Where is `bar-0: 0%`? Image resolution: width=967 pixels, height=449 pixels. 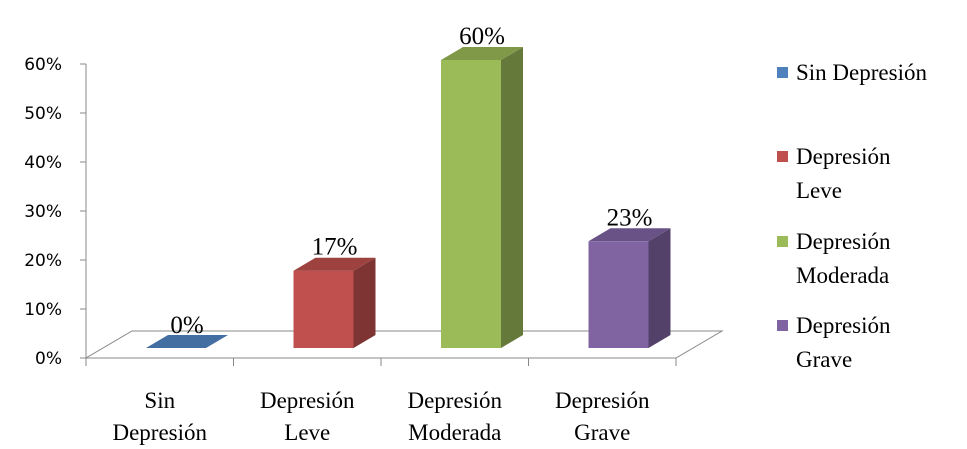
bar-0: 0% is located at coordinates (187, 330).